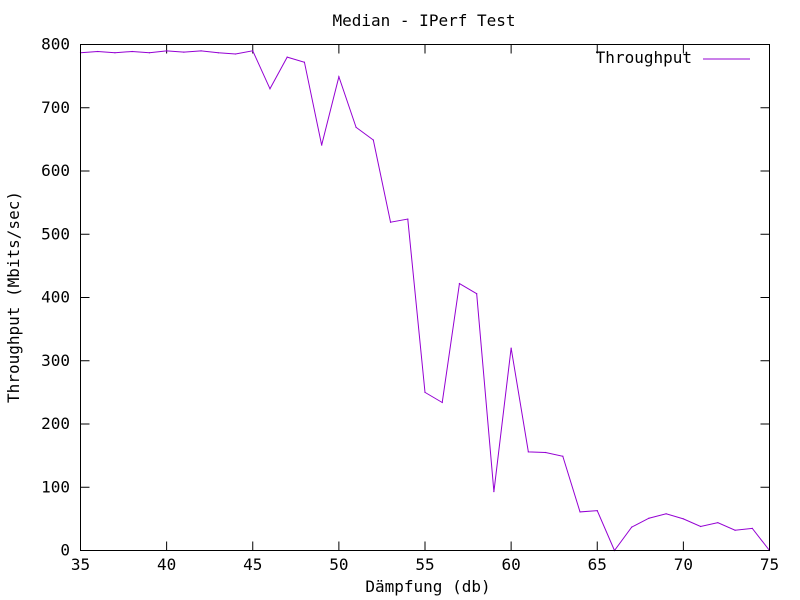 The width and height of the screenshot is (800, 600). Describe the element at coordinates (597, 564) in the screenshot. I see `x-tick-label: 65` at that location.